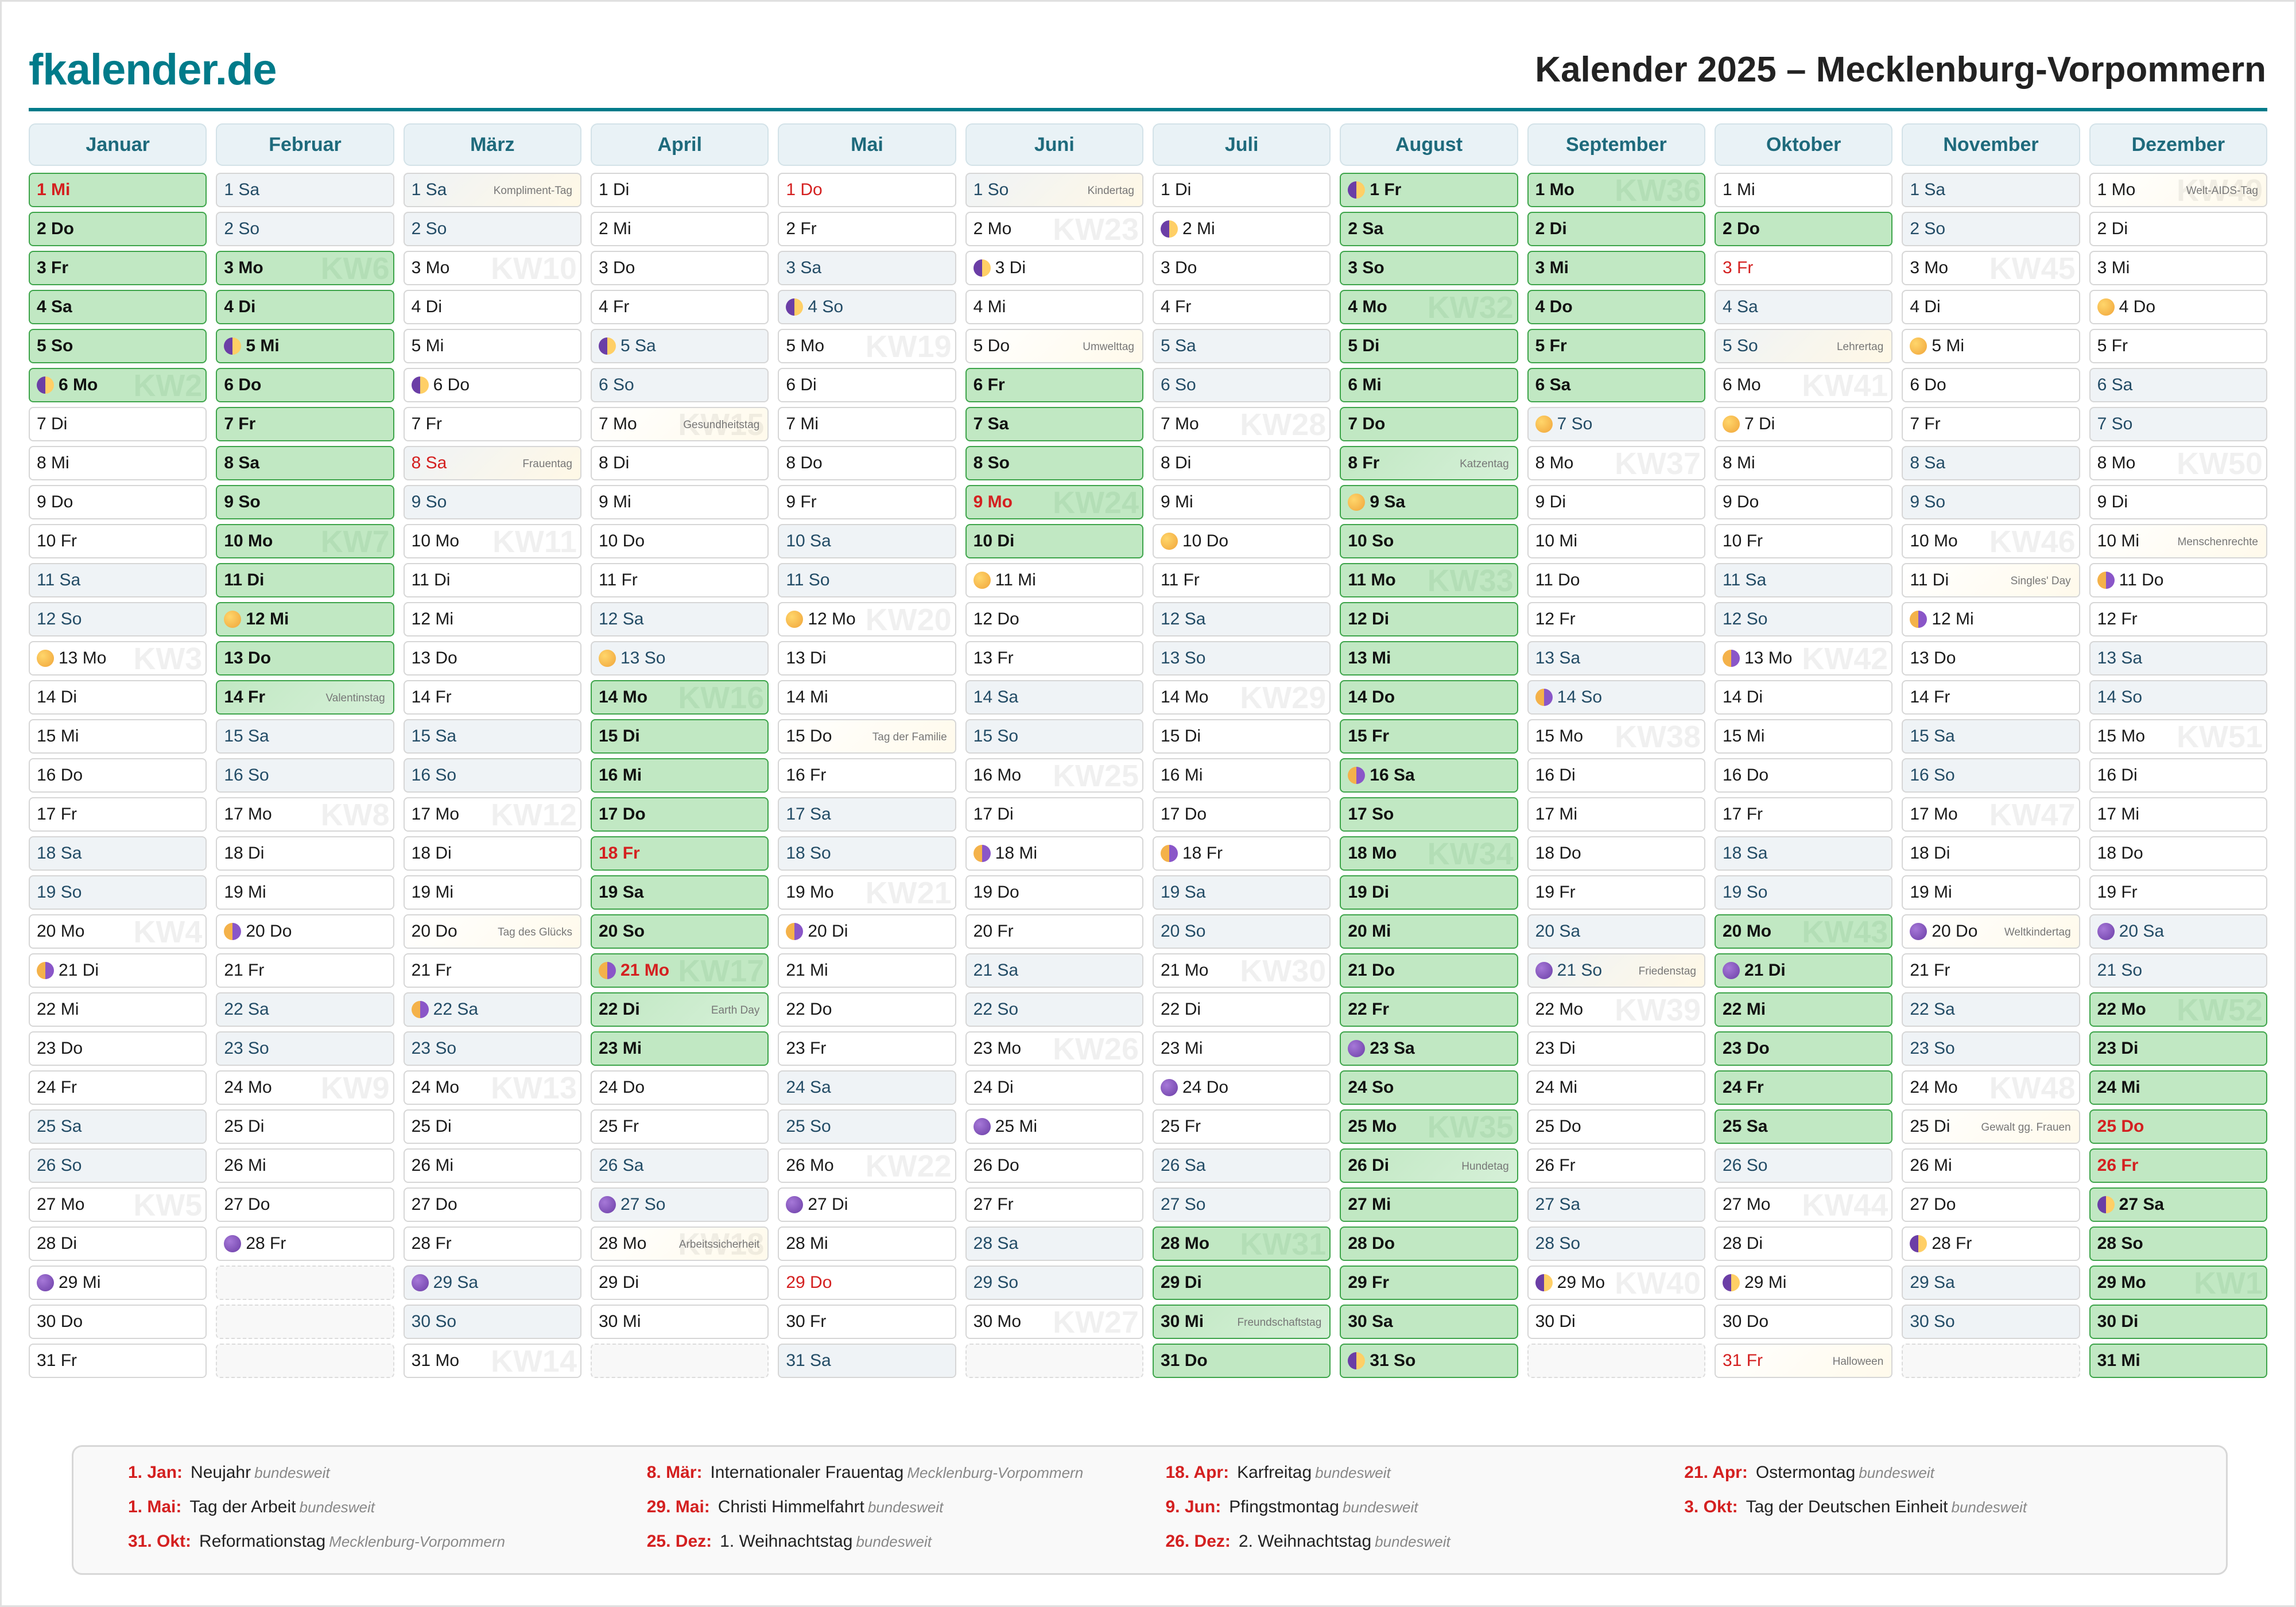  I want to click on day-cell: 14 Mo KW16, so click(680, 697).